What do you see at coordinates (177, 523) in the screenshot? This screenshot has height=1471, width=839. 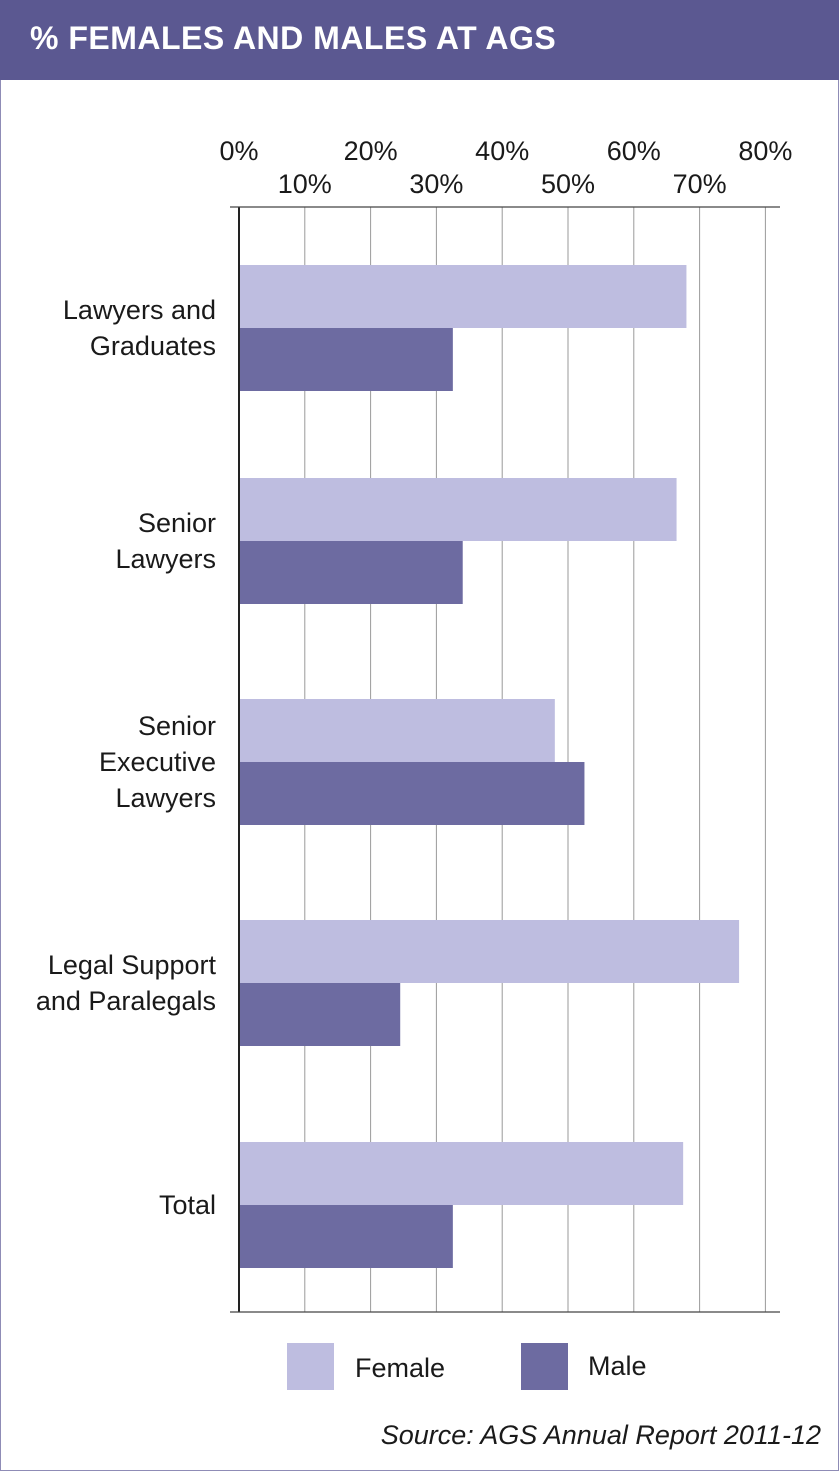 I see `category-label-1-0: Senior` at bounding box center [177, 523].